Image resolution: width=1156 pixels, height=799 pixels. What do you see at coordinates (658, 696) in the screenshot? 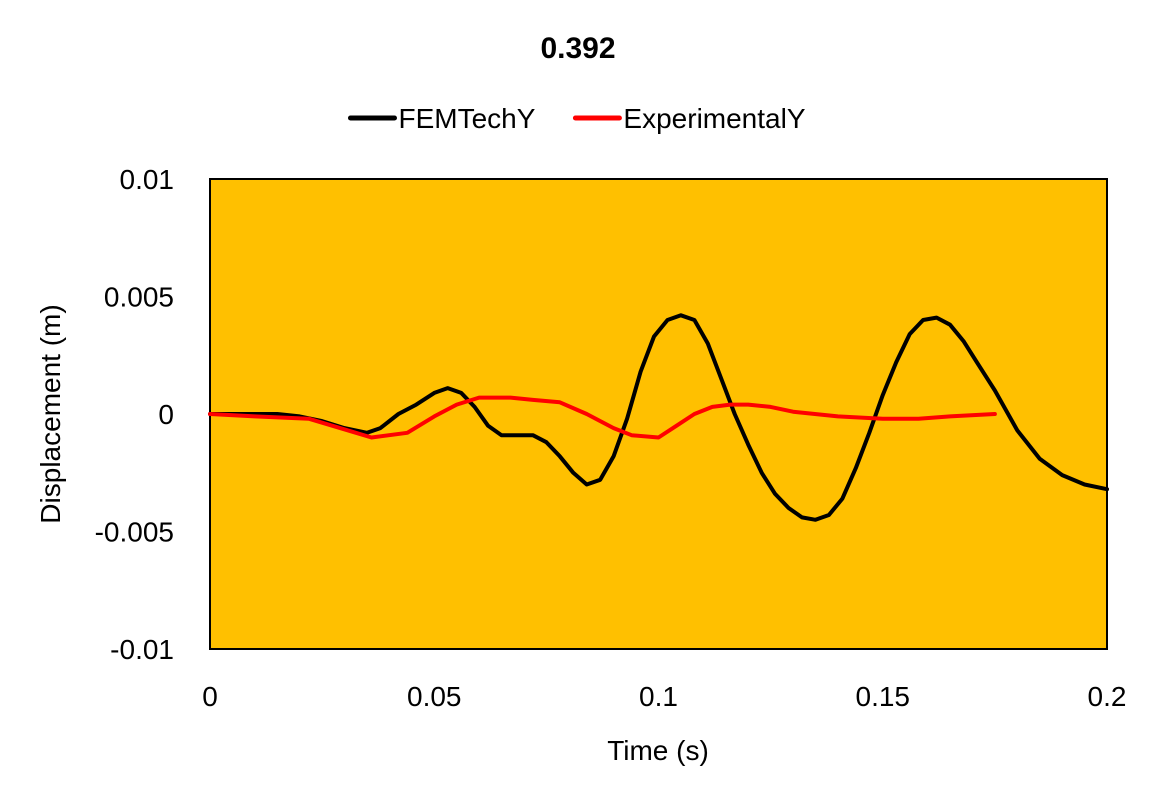
I see `x-tick-label: 0.1` at bounding box center [658, 696].